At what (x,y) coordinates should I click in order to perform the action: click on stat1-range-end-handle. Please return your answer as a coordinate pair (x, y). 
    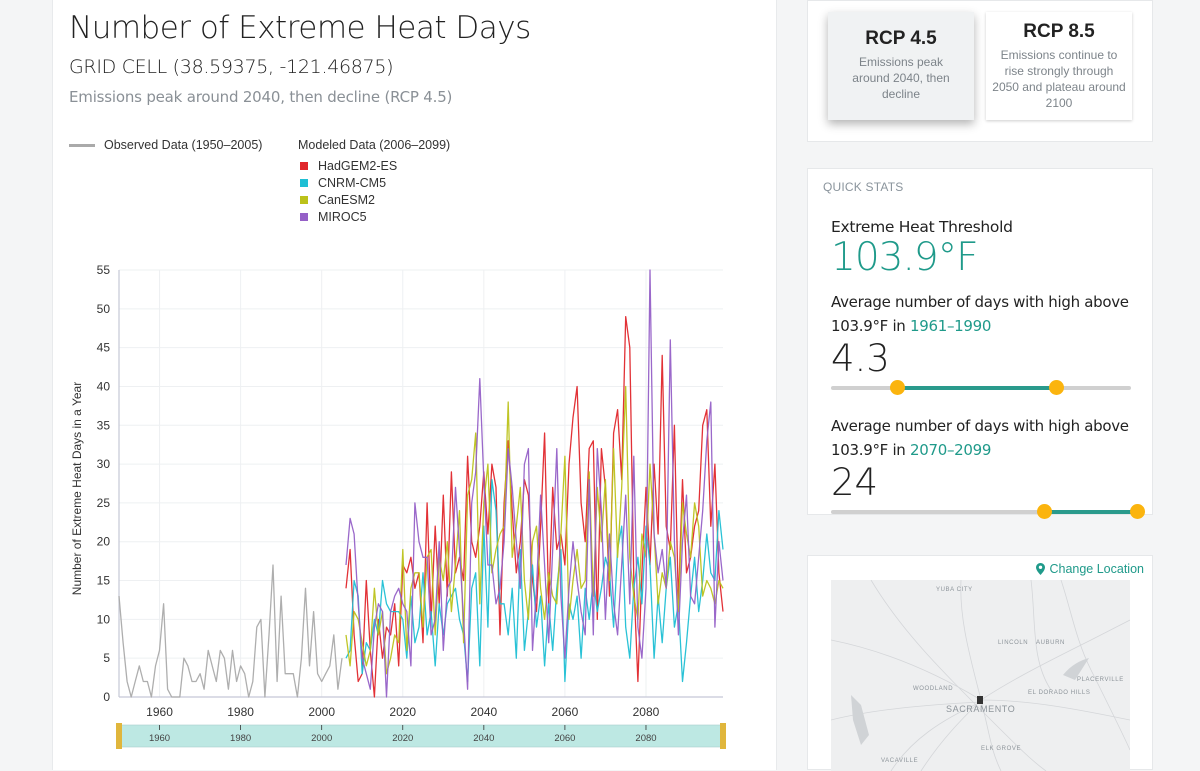
    Looking at the image, I should click on (1056, 387).